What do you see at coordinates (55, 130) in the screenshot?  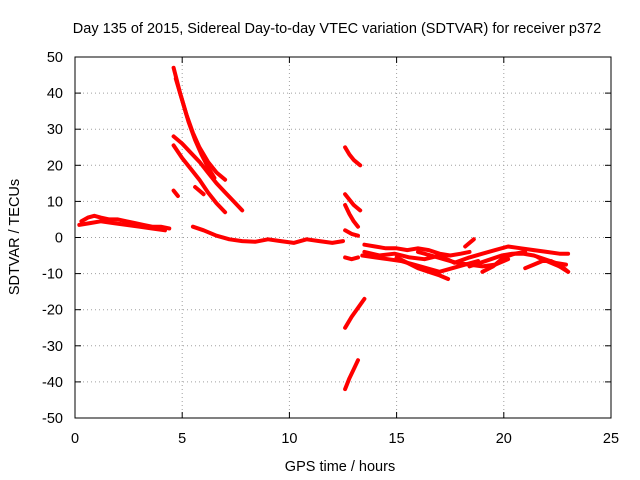 I see `y-tick-label-8: 30` at bounding box center [55, 130].